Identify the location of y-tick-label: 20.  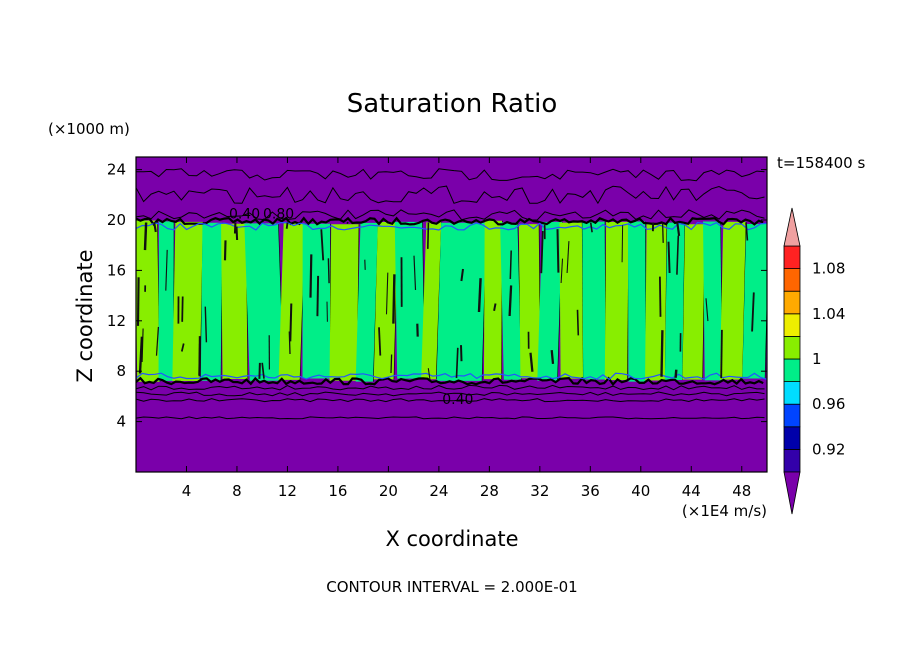
(116, 220).